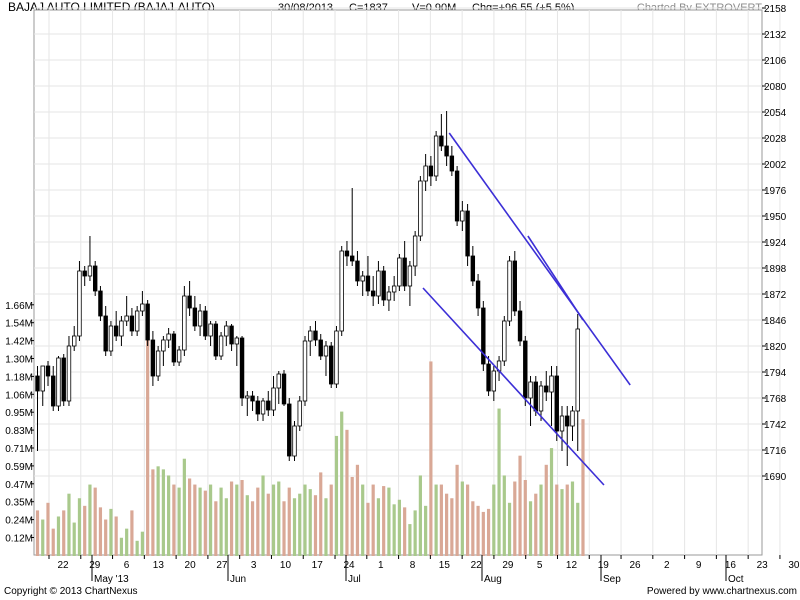 The height and width of the screenshot is (600, 800). Describe the element at coordinates (775, 113) in the screenshot. I see `price-tick-label: 2054` at that location.